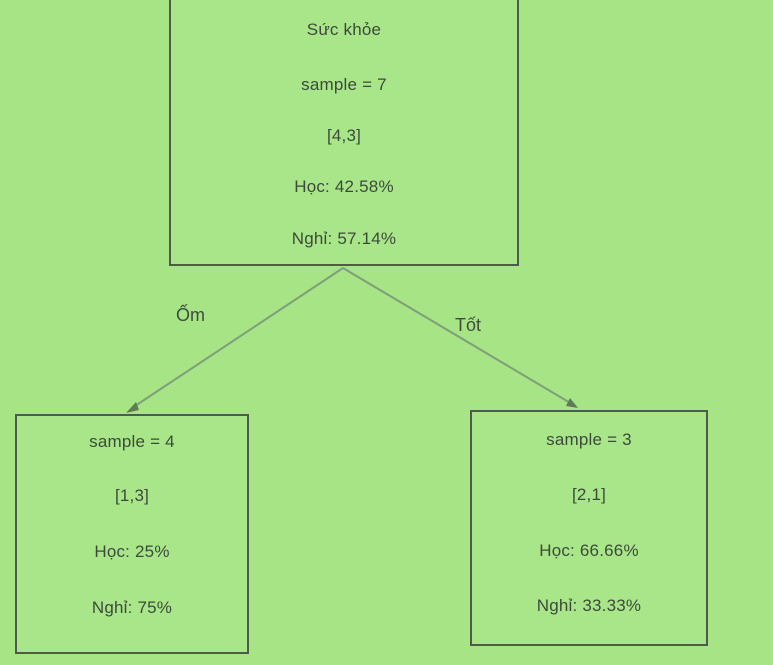 The width and height of the screenshot is (773, 665). What do you see at coordinates (132, 495) in the screenshot?
I see `left-node-counts: [1,3]` at bounding box center [132, 495].